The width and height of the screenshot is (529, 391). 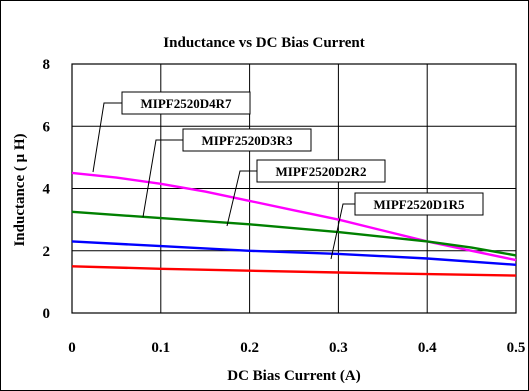 What do you see at coordinates (249, 348) in the screenshot?
I see `x-tick-label: 0.2` at bounding box center [249, 348].